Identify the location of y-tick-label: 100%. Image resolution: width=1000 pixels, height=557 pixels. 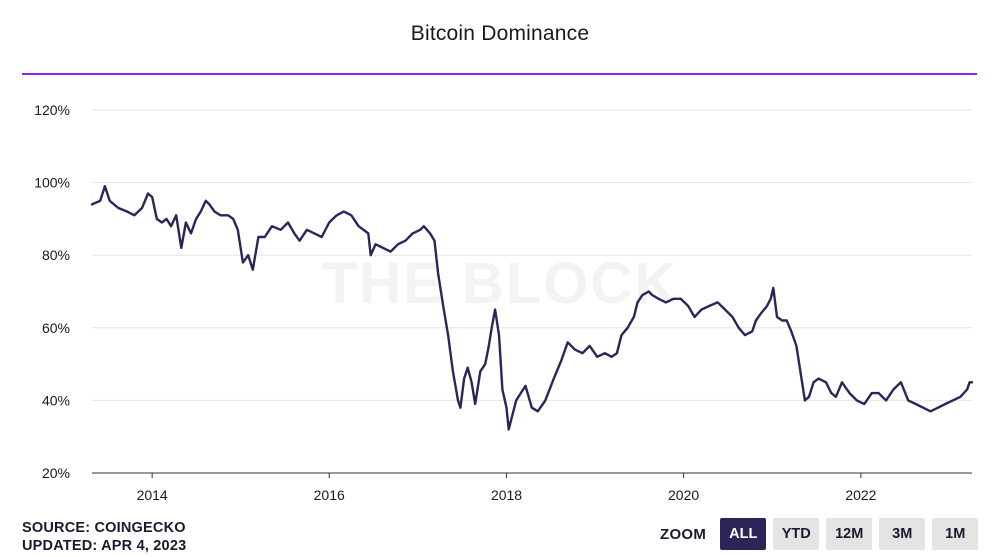
(52, 183).